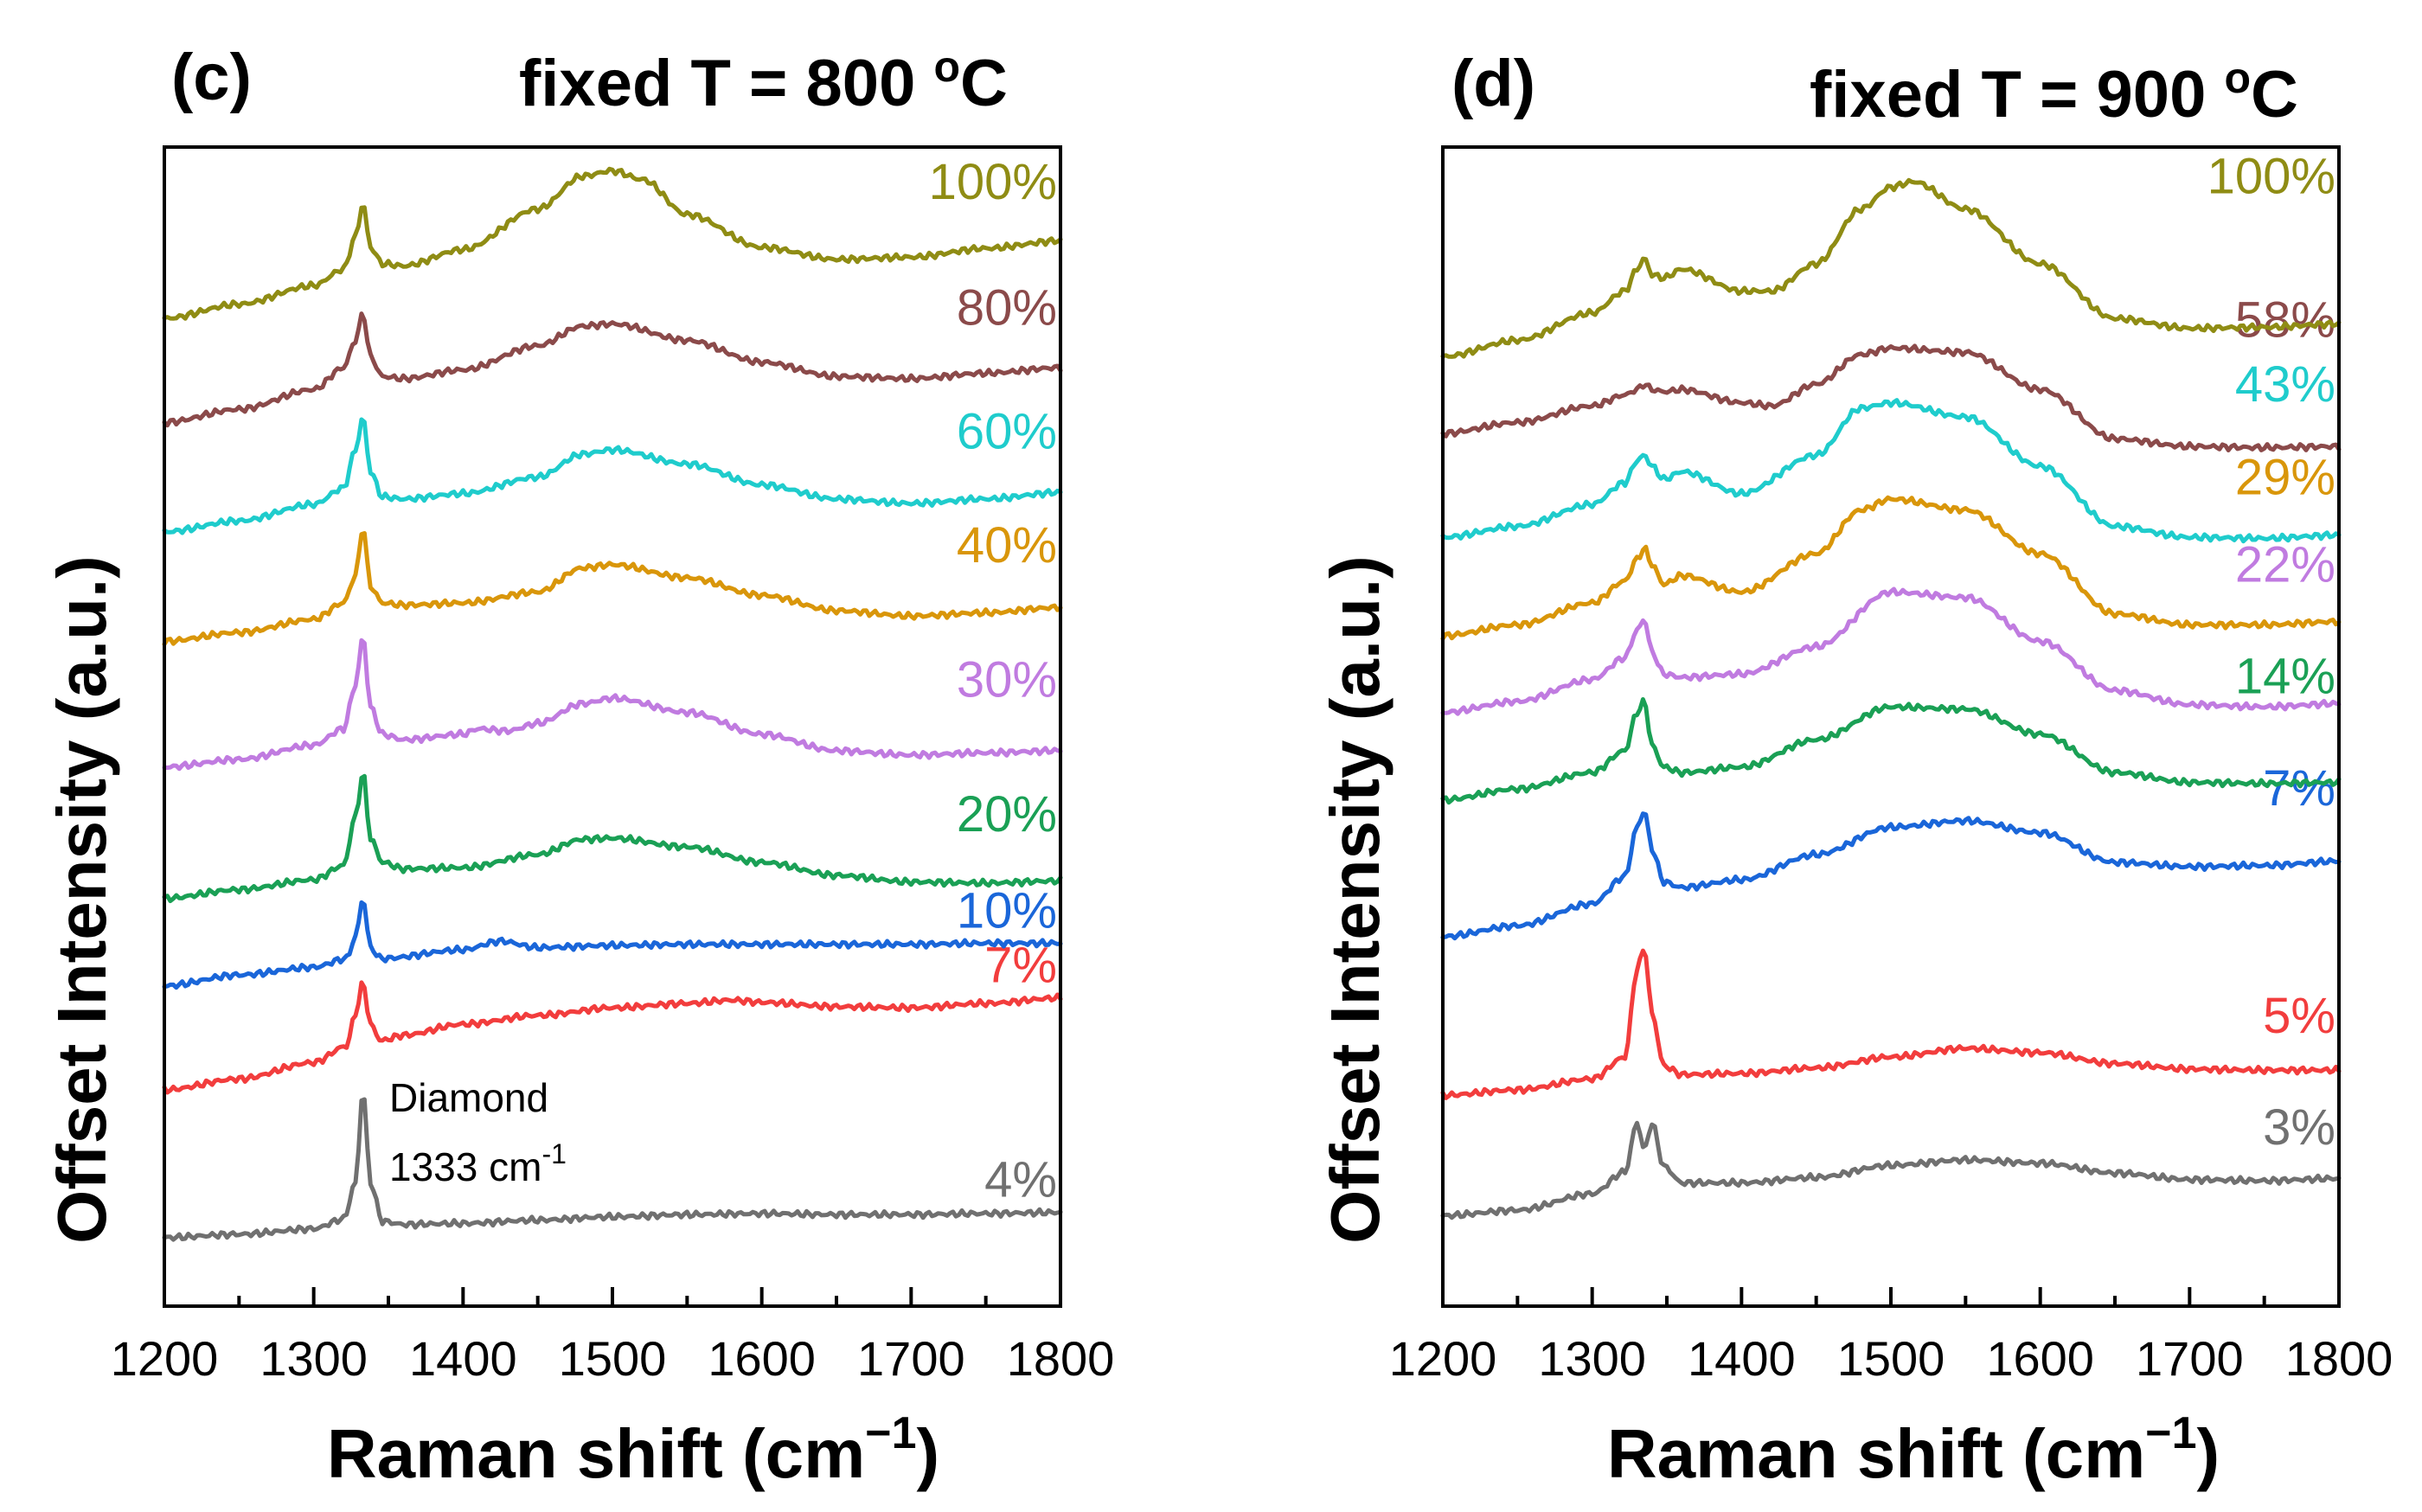 This screenshot has width=2422, height=1512. Describe the element at coordinates (2299, 1016) in the screenshot. I see `panel-d-series-label: 5%` at that location.